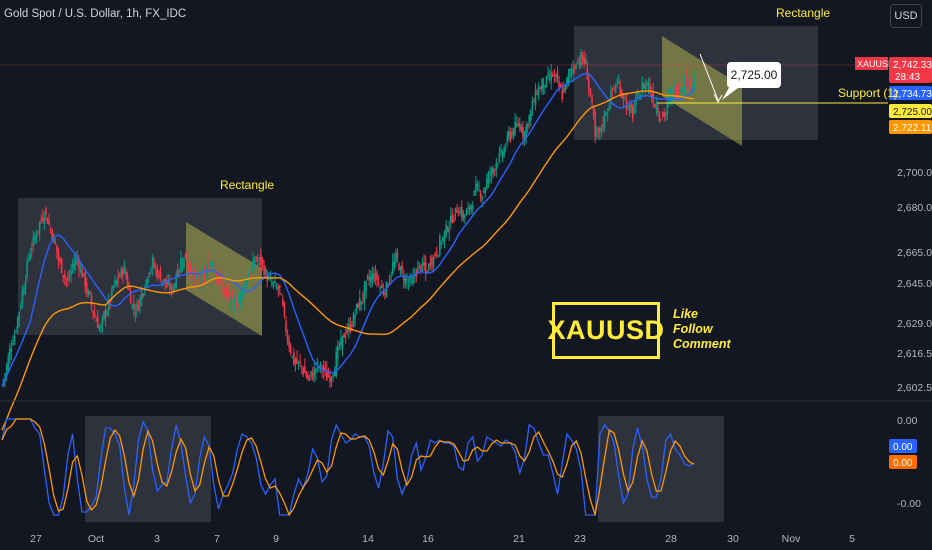  I want to click on promo-badge: XAUUSD, so click(606, 330).